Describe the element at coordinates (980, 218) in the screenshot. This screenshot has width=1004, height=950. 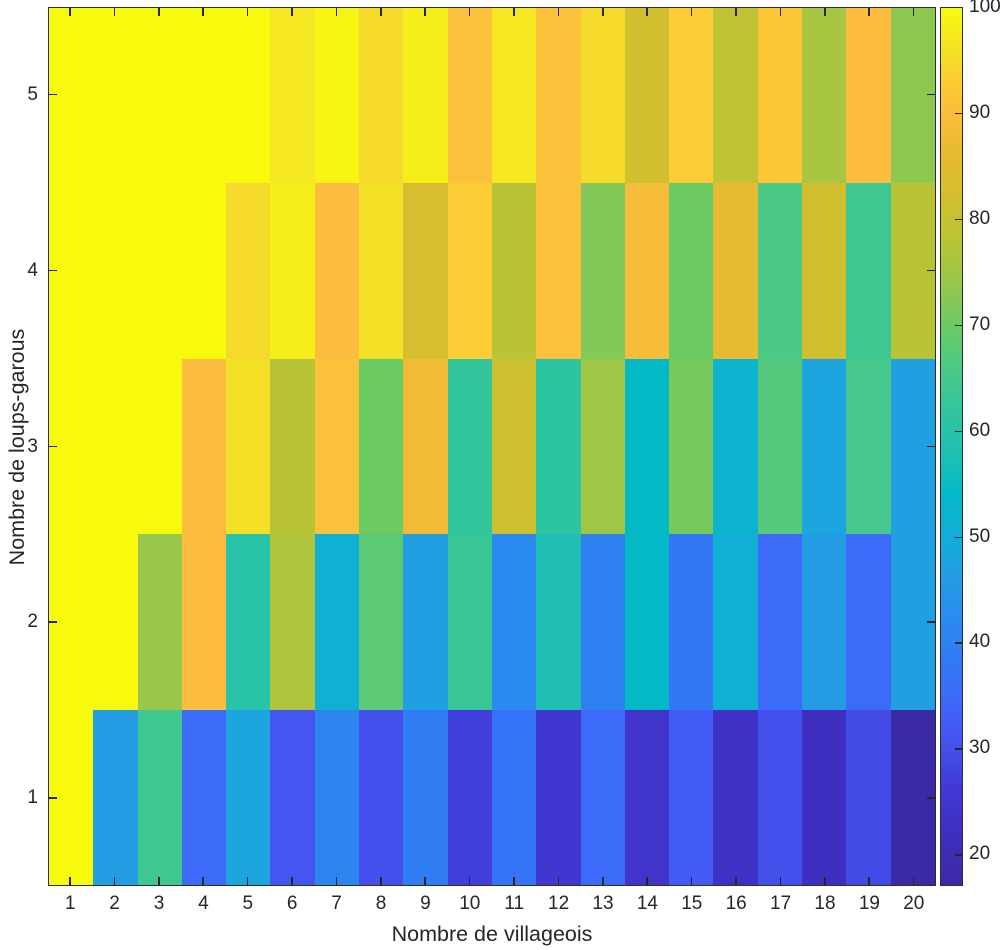
I see `colorbar-tick-label: 80` at that location.